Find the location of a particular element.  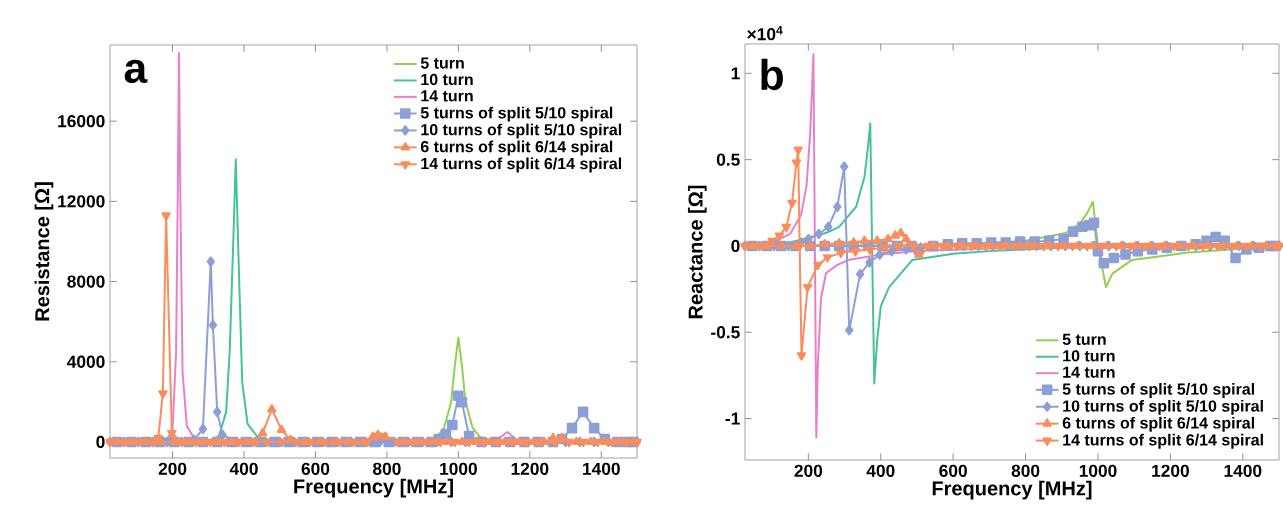

y-tick-label: -0.5 is located at coordinates (725, 332).